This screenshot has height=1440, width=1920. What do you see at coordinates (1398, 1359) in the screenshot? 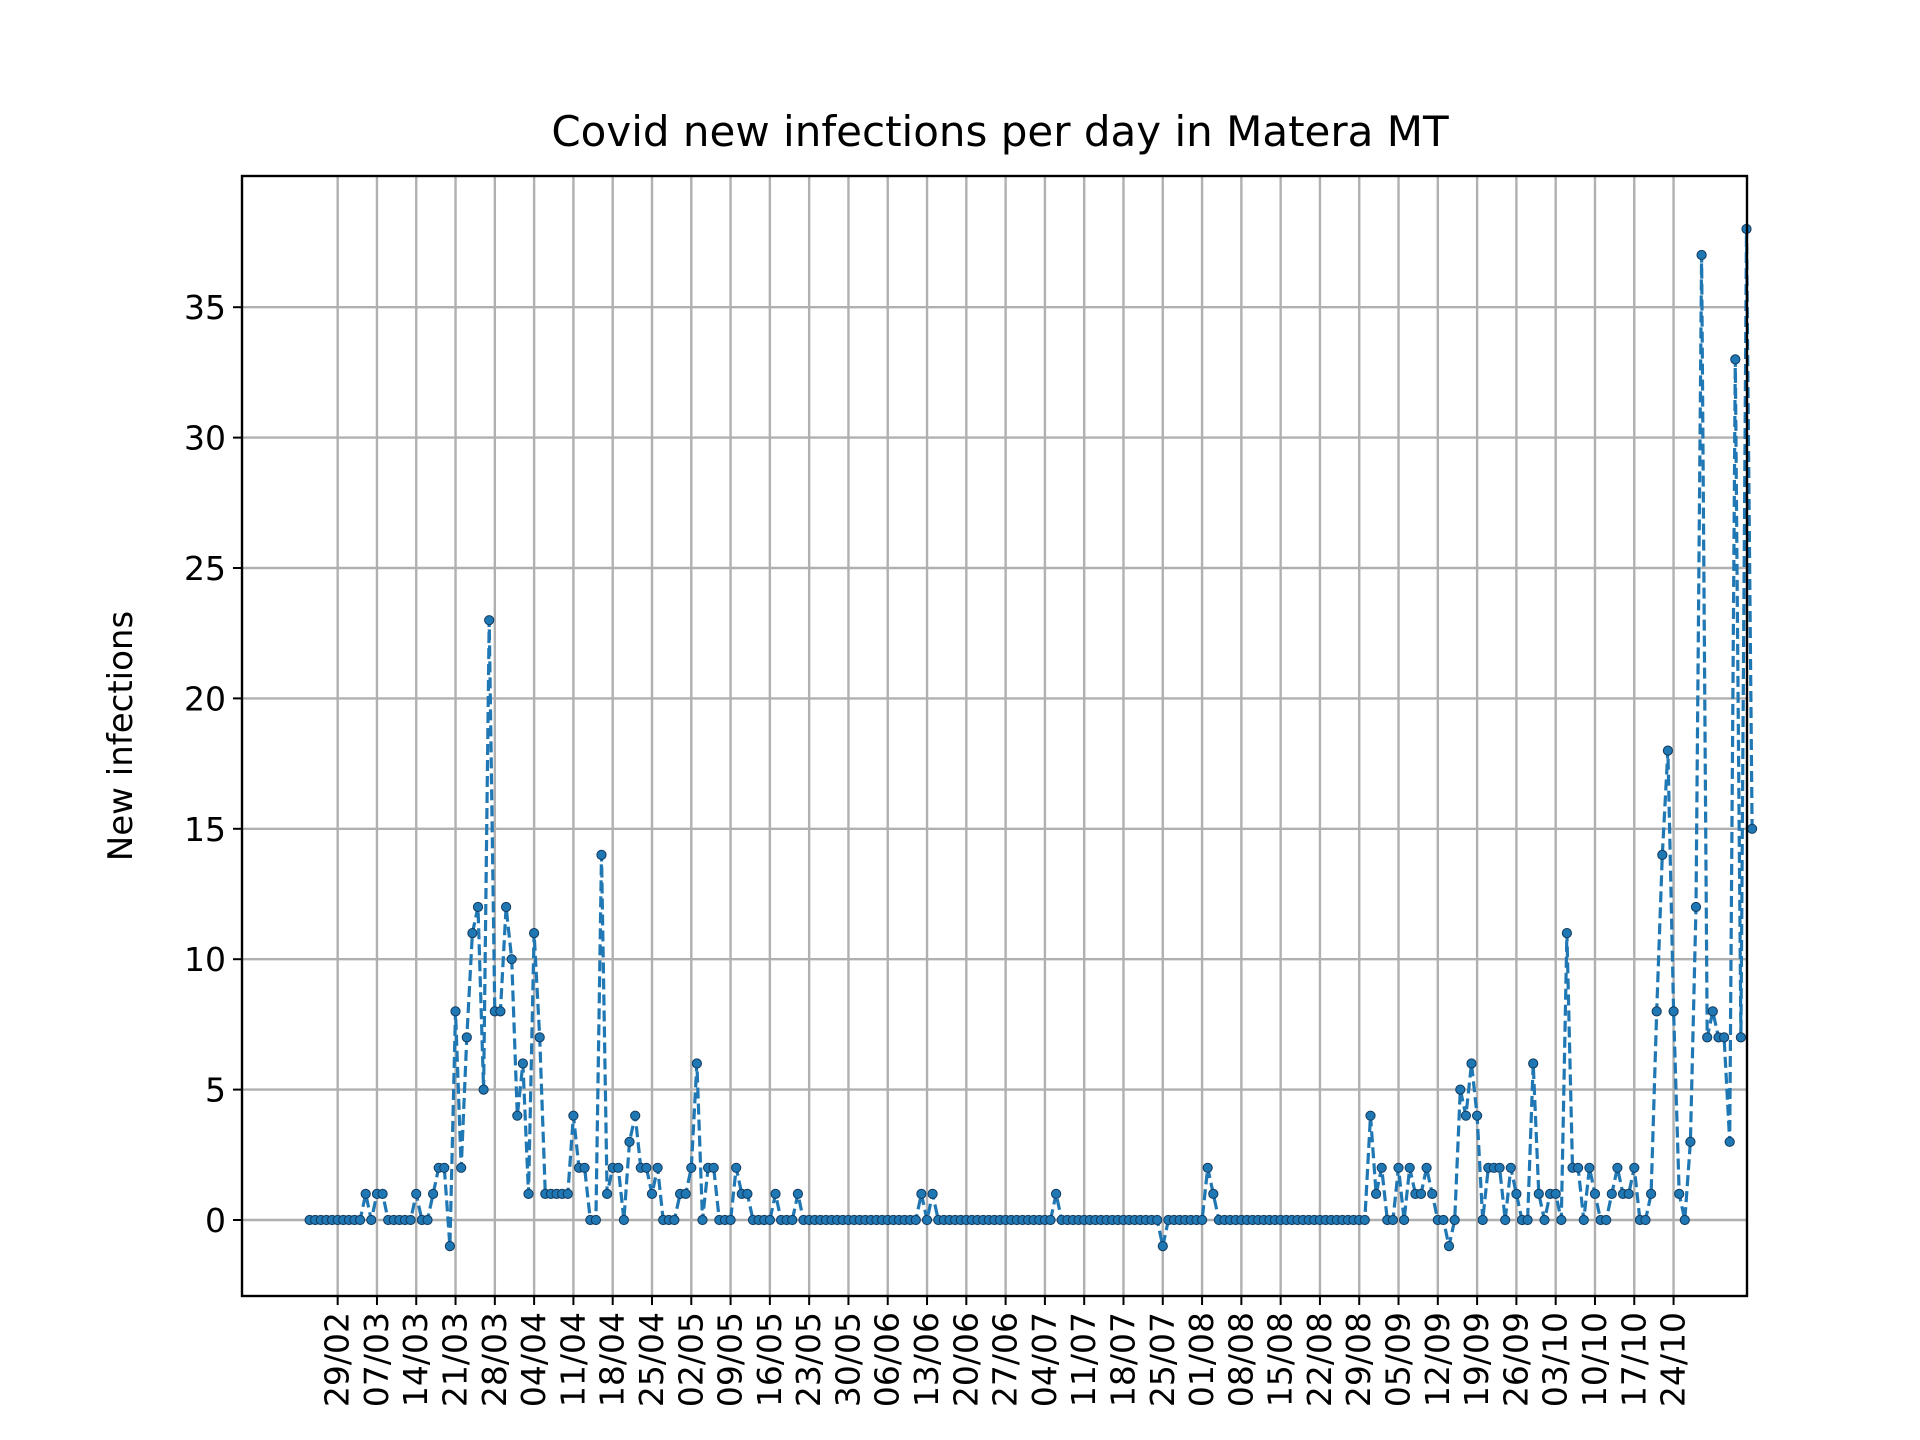
I see `x-tick-label: 05/09` at bounding box center [1398, 1359].